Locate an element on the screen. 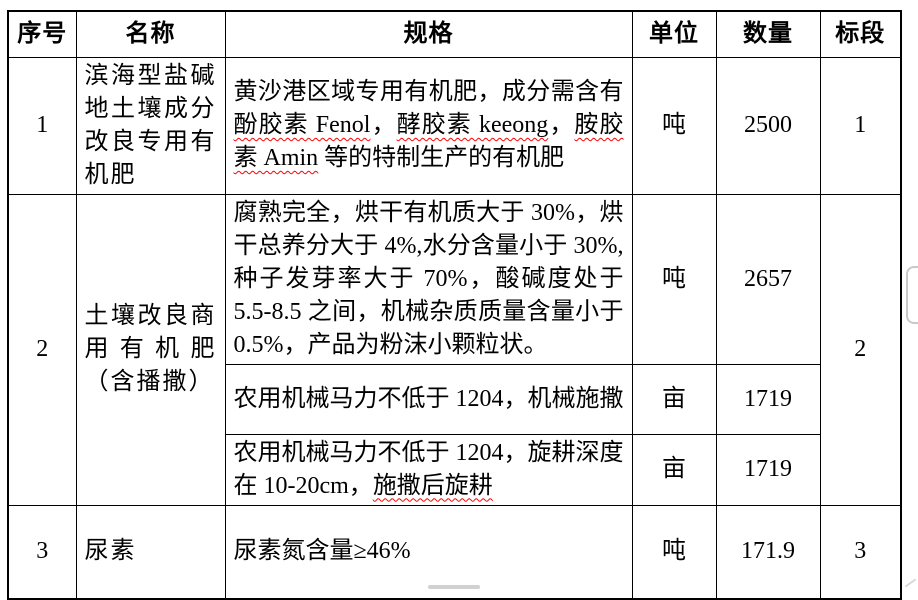 Image resolution: width=918 pixels, height=600 pixels. vertical-scrollbar-thumb is located at coordinates (912, 295).